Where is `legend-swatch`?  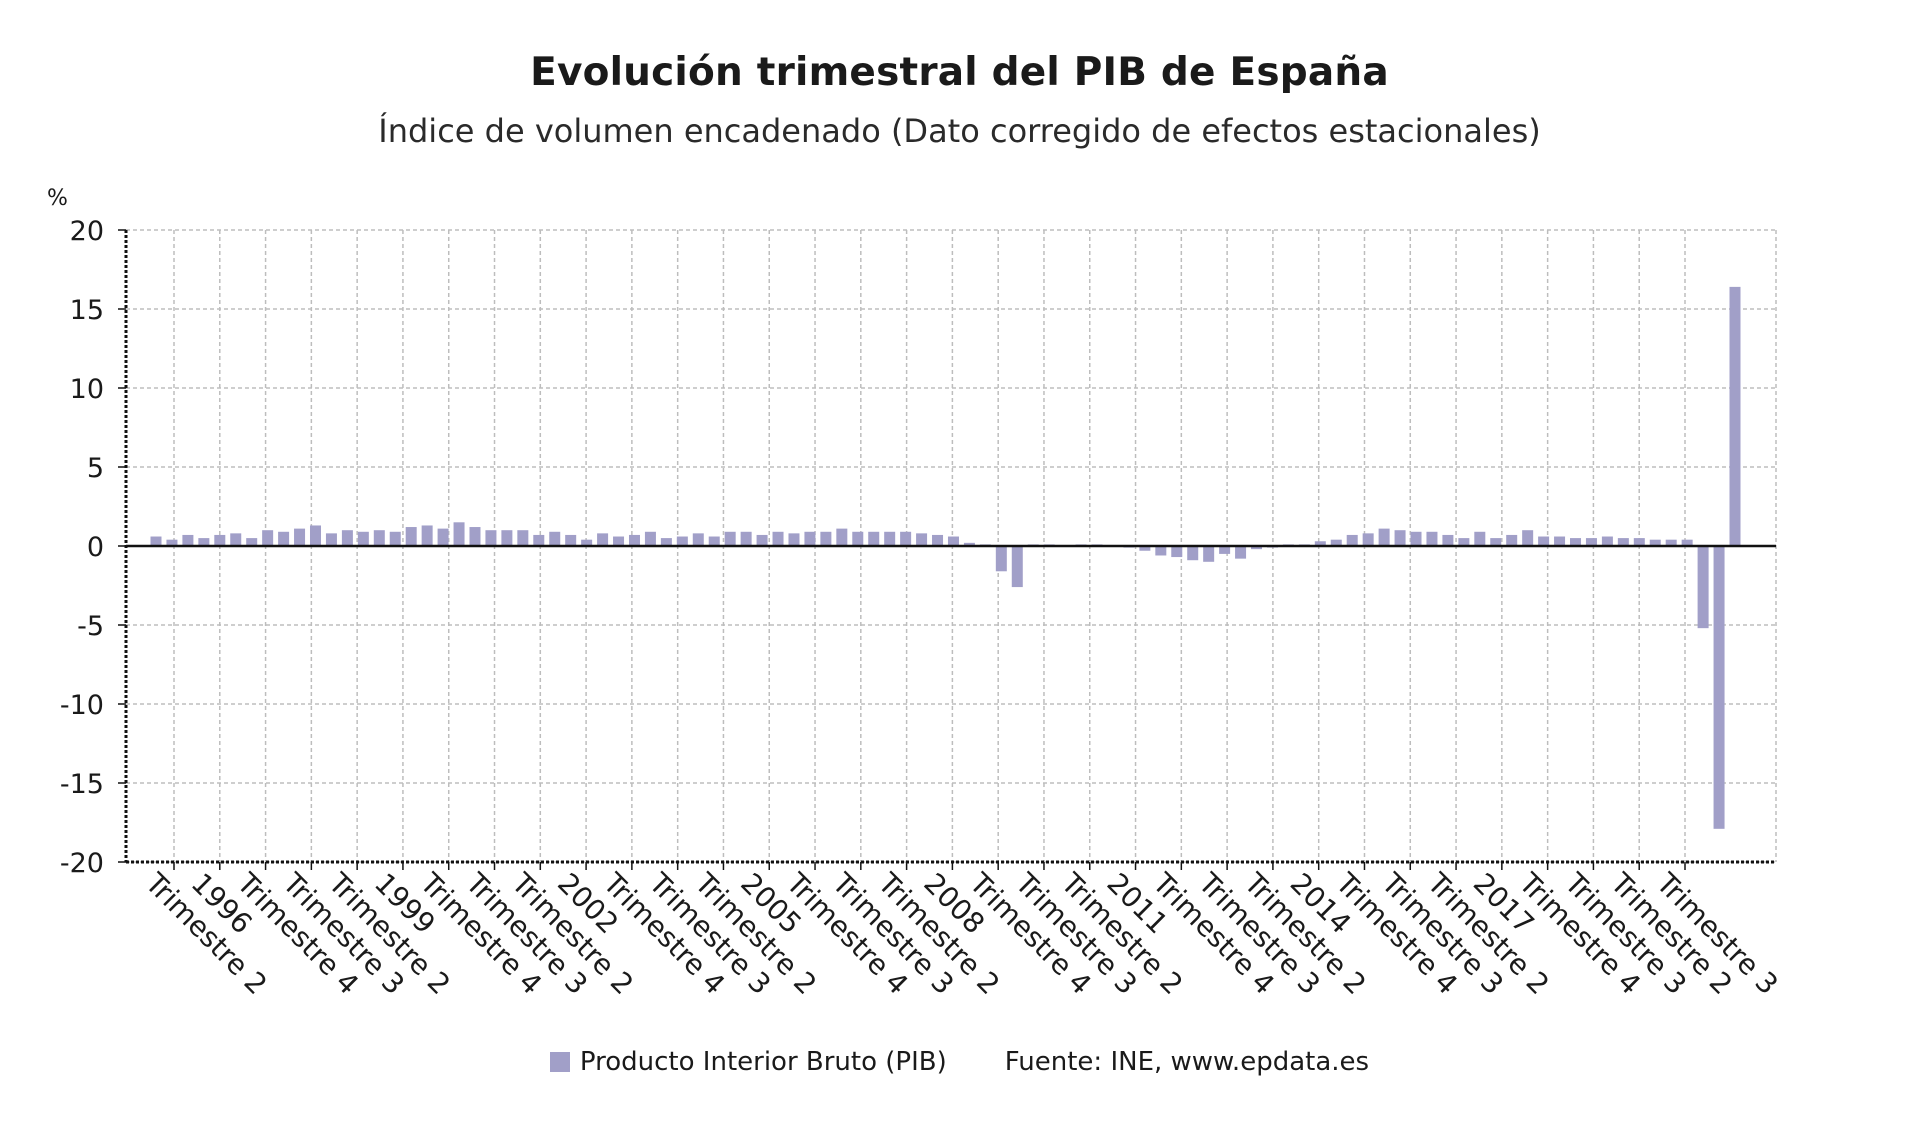
legend-swatch is located at coordinates (559, 1062).